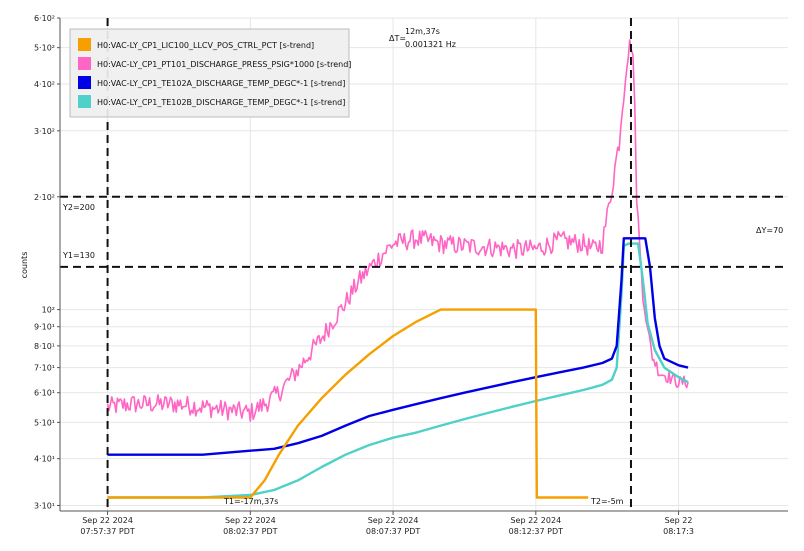  Describe the element at coordinates (44, 48) in the screenshot. I see `y-tick-label-11: 5·10²` at that location.